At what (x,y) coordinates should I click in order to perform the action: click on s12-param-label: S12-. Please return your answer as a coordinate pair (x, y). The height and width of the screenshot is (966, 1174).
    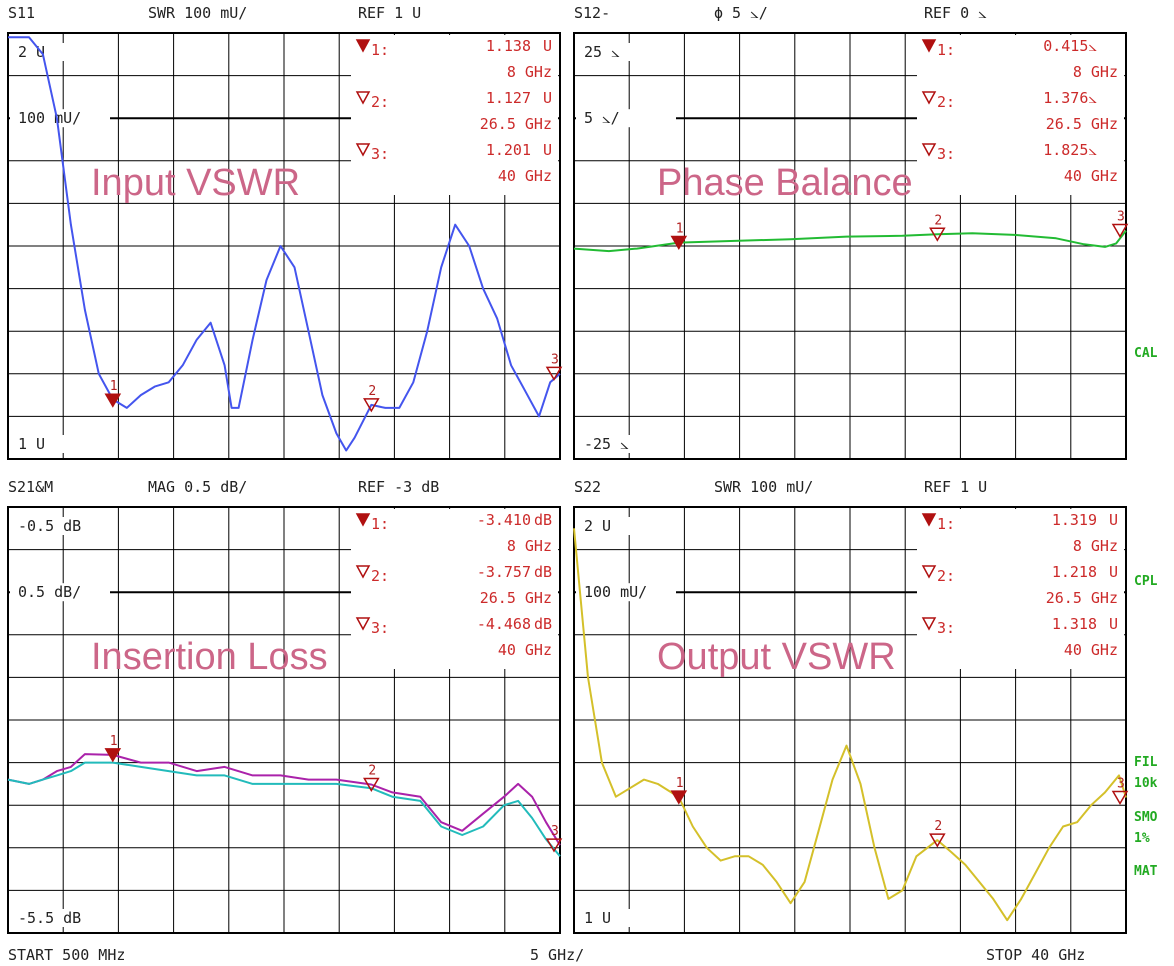
    Looking at the image, I should click on (592, 13).